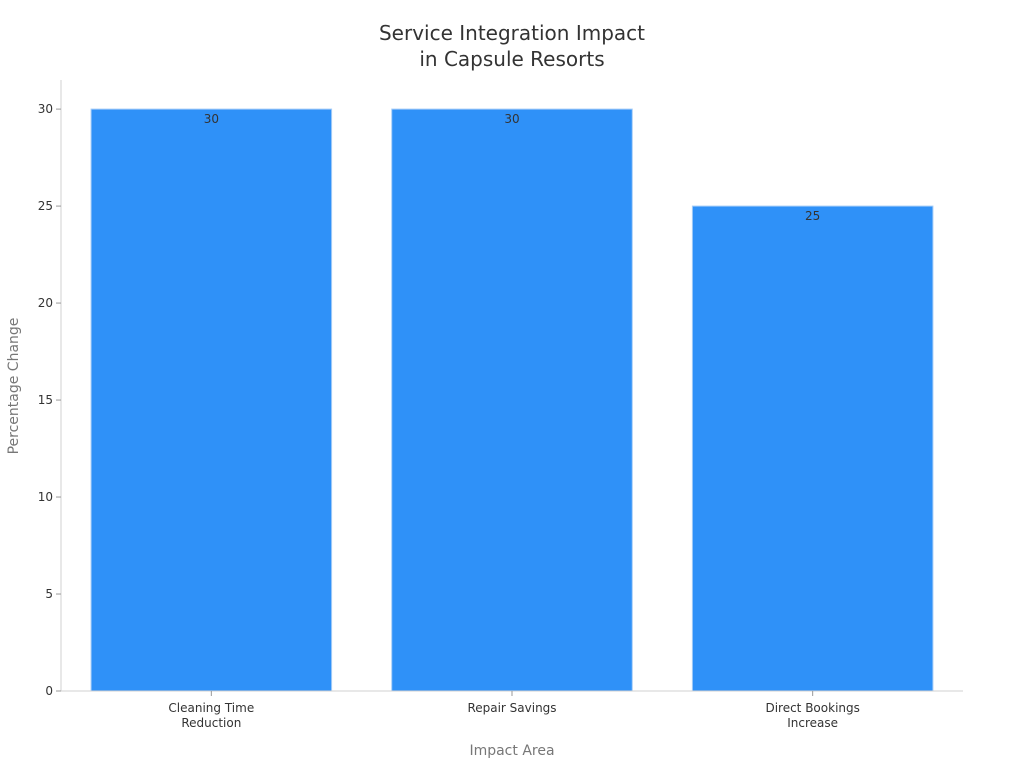 The image size is (1024, 768). What do you see at coordinates (14, 386) in the screenshot?
I see `y-axis-label: Percentage Change` at bounding box center [14, 386].